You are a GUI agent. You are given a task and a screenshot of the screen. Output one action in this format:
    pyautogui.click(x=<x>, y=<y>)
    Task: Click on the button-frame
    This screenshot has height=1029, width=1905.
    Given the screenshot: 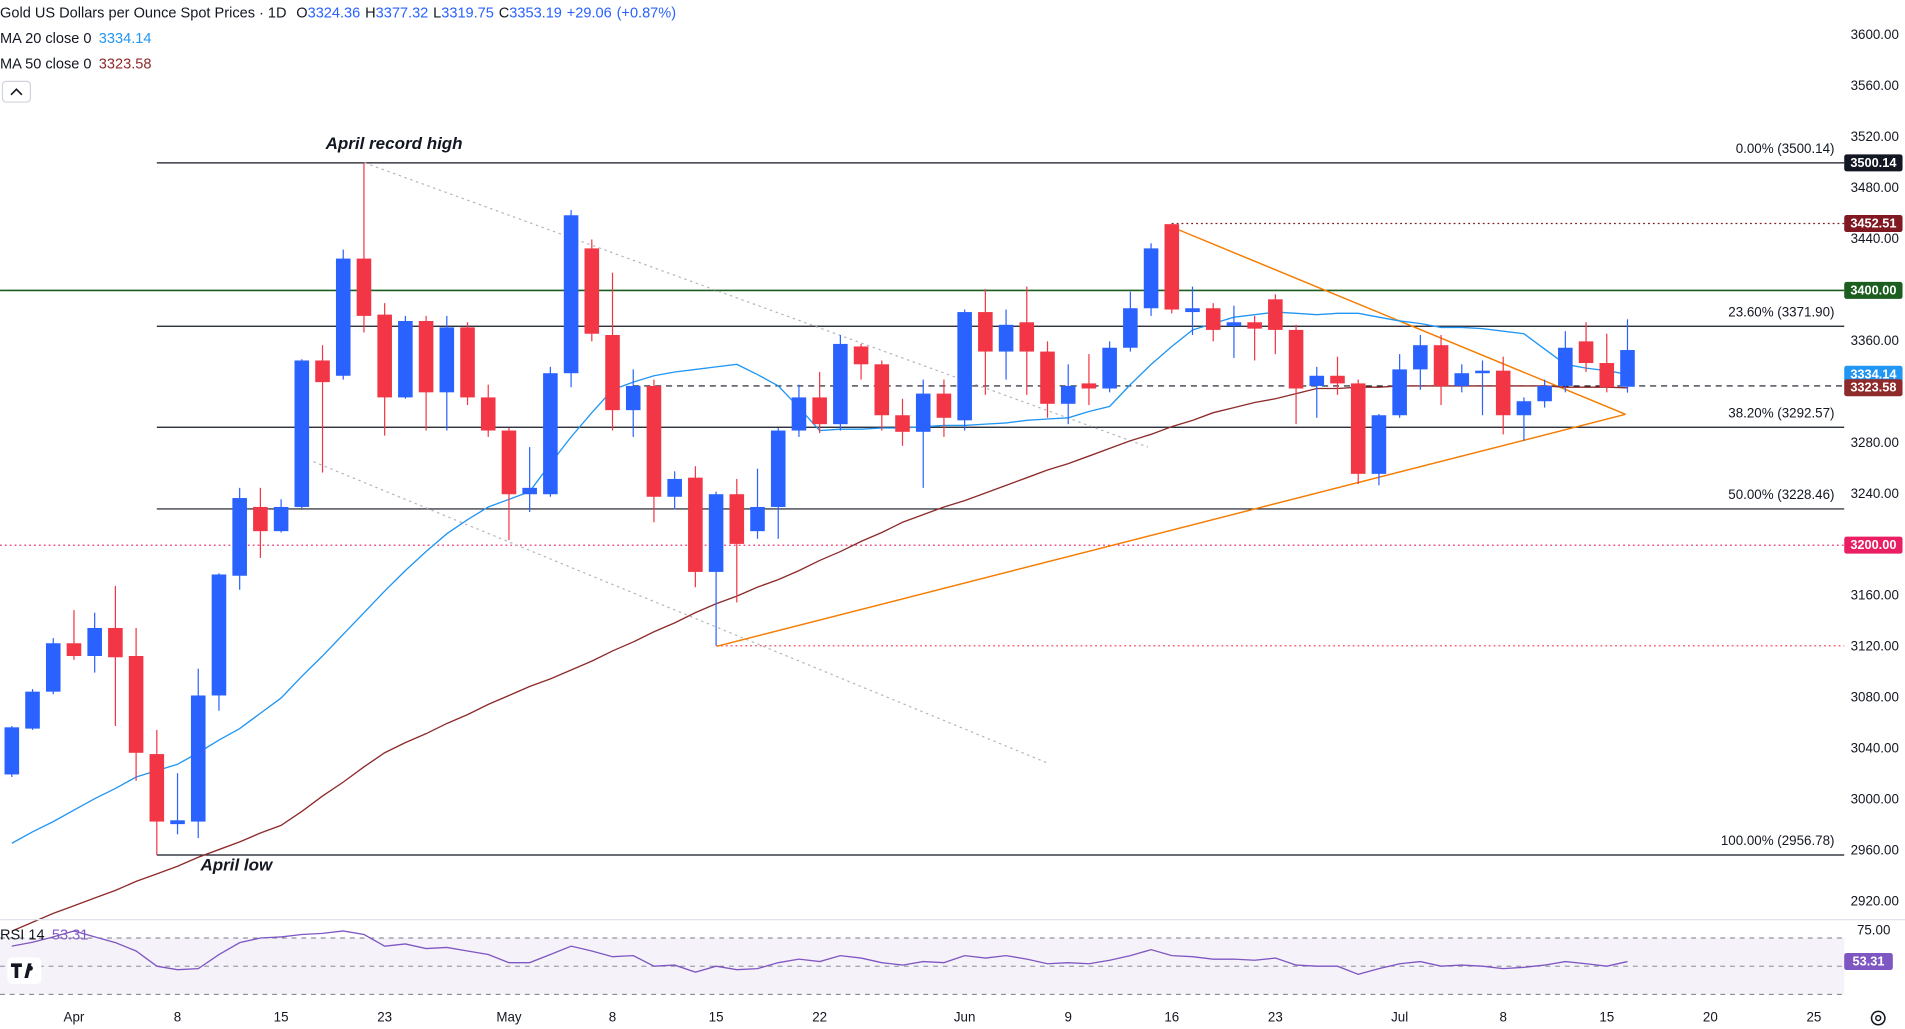 What is the action you would take?
    pyautogui.click(x=16, y=91)
    